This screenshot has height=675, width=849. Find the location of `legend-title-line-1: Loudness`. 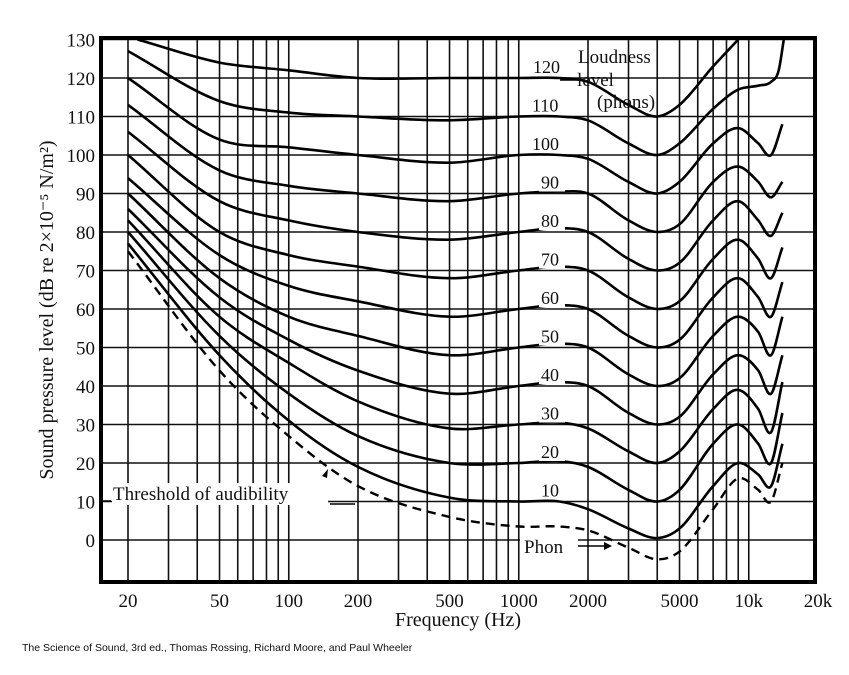

legend-title-line-1: Loudness is located at coordinates (614, 57).